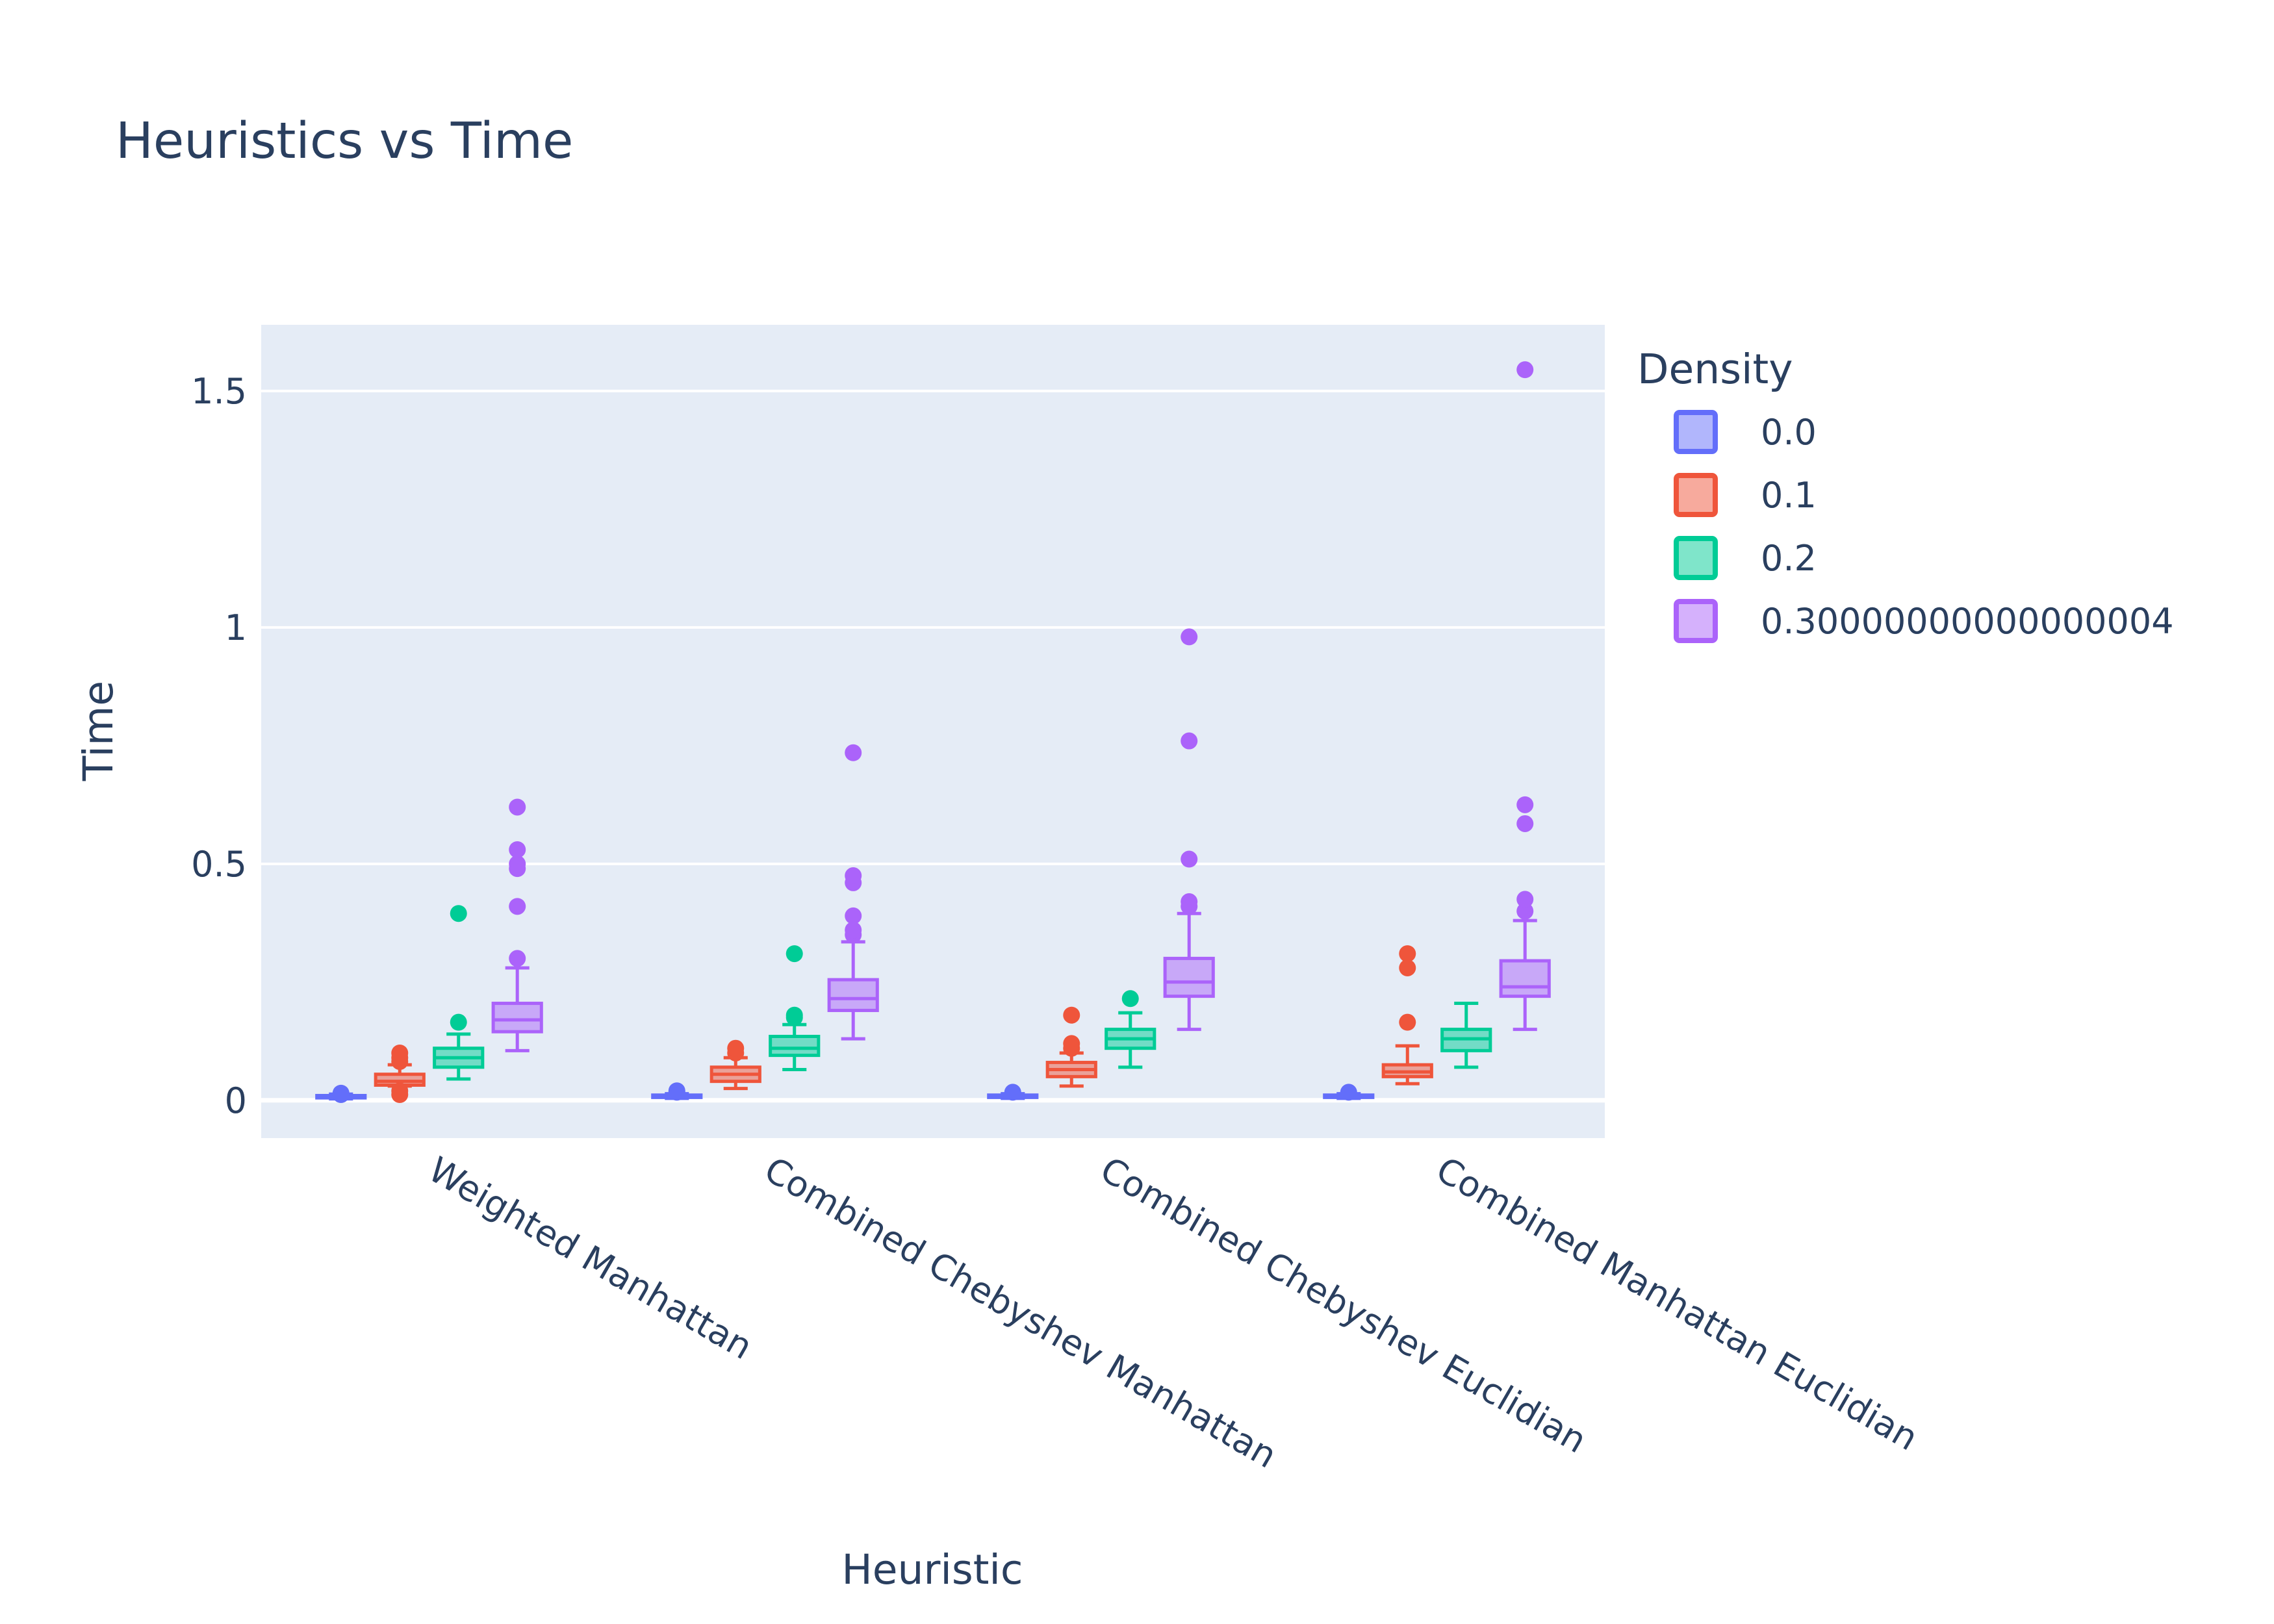 This screenshot has width=2274, height=1624. Describe the element at coordinates (1789, 495) in the screenshot. I see `legend-label: 0.1` at that location.